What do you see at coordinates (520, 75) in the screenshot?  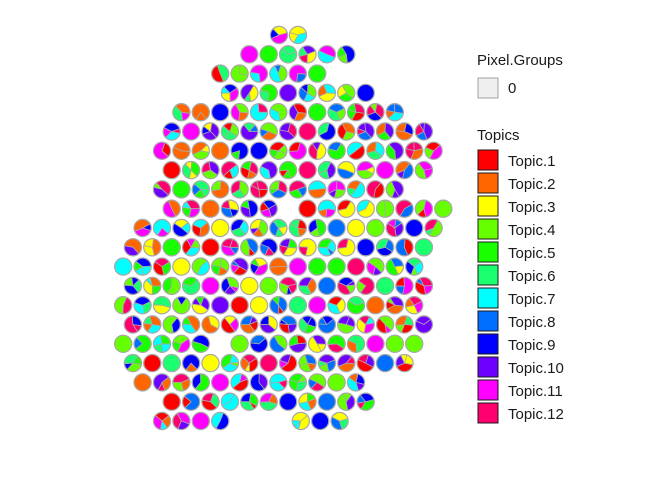 I see `pixel-groups-legend: Pixel.Groups 0` at bounding box center [520, 75].